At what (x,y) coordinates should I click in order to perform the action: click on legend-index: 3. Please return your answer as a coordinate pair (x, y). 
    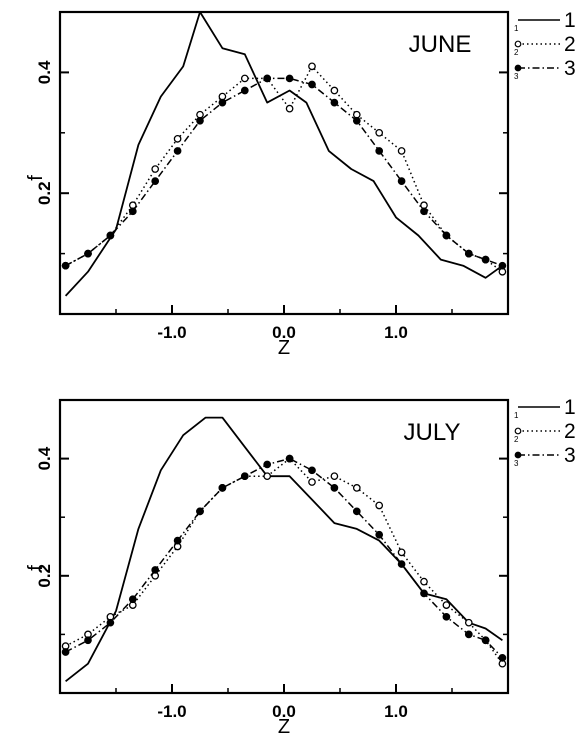
    Looking at the image, I should click on (516, 463).